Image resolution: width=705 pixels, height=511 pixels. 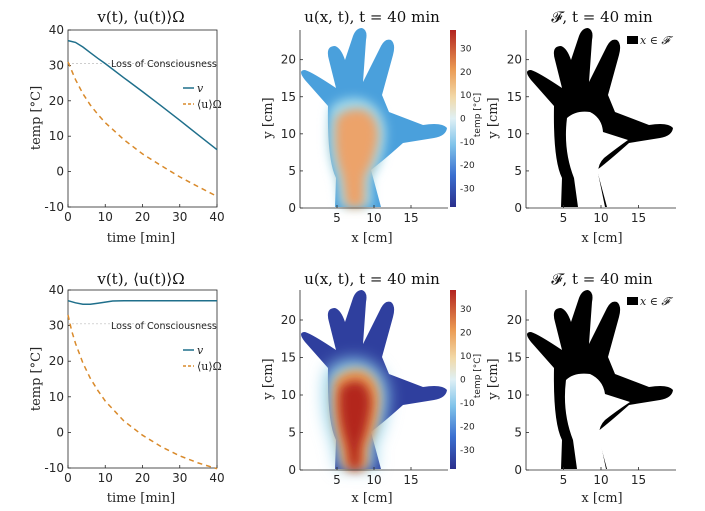 I want to click on legend-label: x ∈ 𝓕, so click(x=656, y=301).